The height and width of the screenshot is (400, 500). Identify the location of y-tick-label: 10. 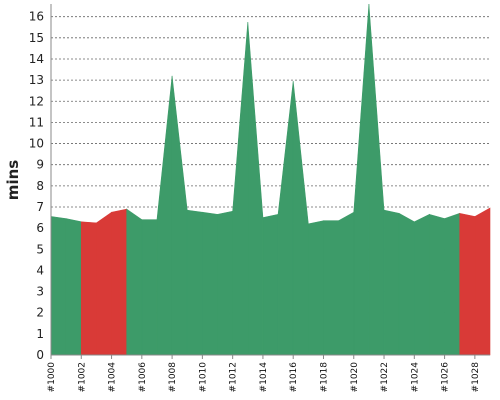
(36, 144).